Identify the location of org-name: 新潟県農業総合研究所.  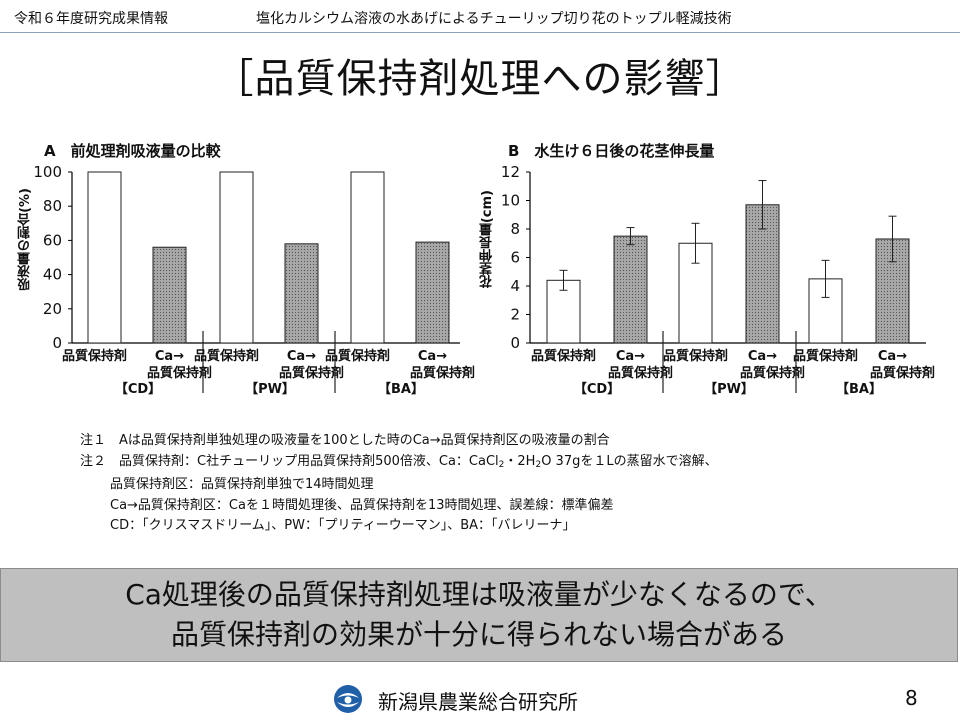
(478, 702).